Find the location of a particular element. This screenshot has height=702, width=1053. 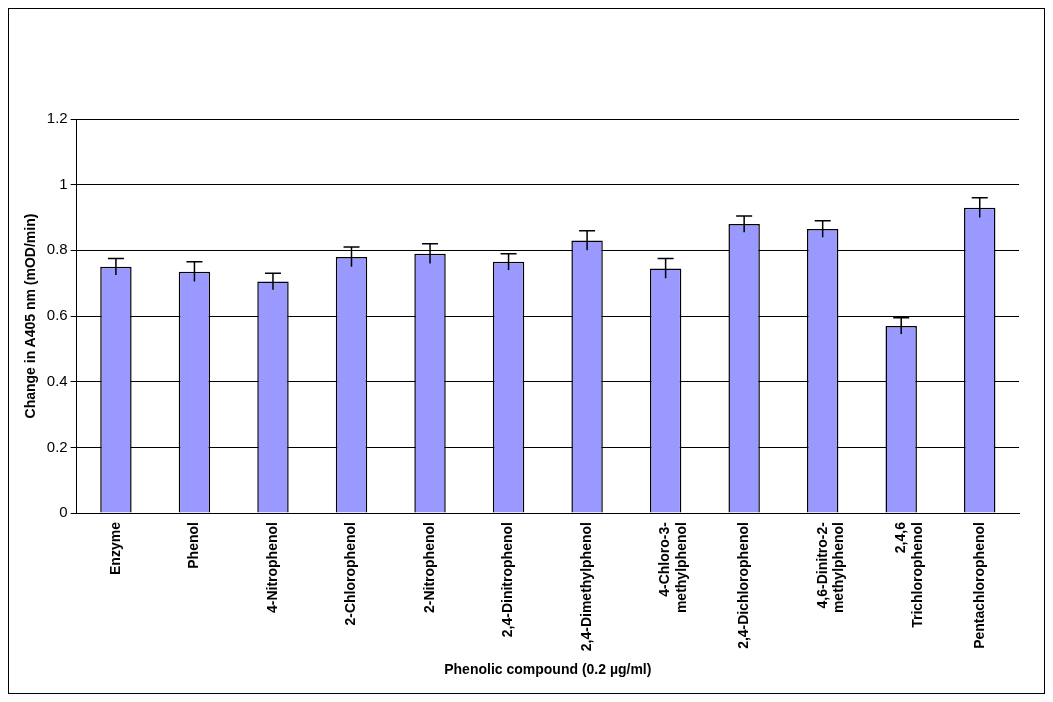

x-tick-label: 2,4-Dimethylphenol is located at coordinates (585, 587).